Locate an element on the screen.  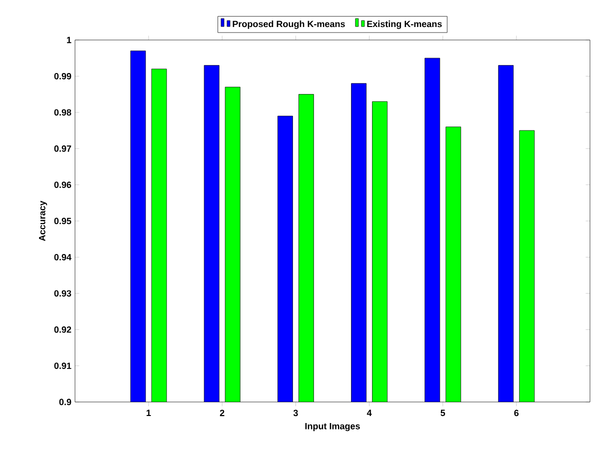
x-tick-label: 6 is located at coordinates (516, 413).